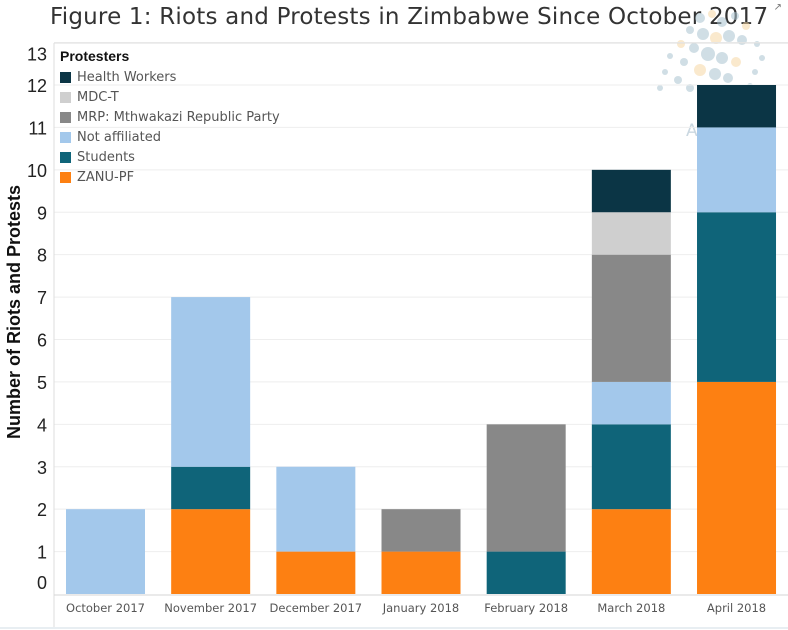  What do you see at coordinates (95, 56) in the screenshot?
I see `legend-title: Protesters` at bounding box center [95, 56].